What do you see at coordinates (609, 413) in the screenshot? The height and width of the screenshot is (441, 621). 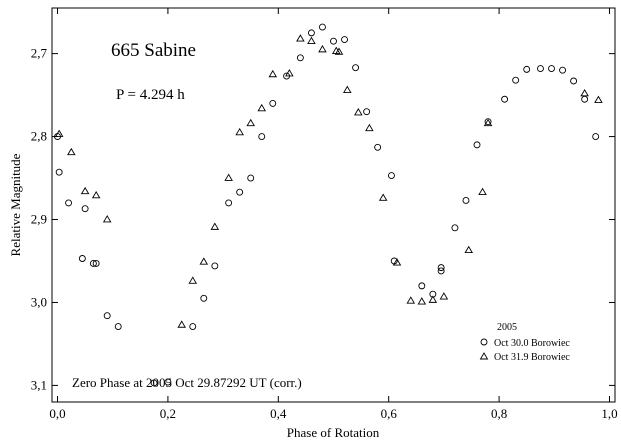 I see `x-tick-label: 1,0` at bounding box center [609, 413].